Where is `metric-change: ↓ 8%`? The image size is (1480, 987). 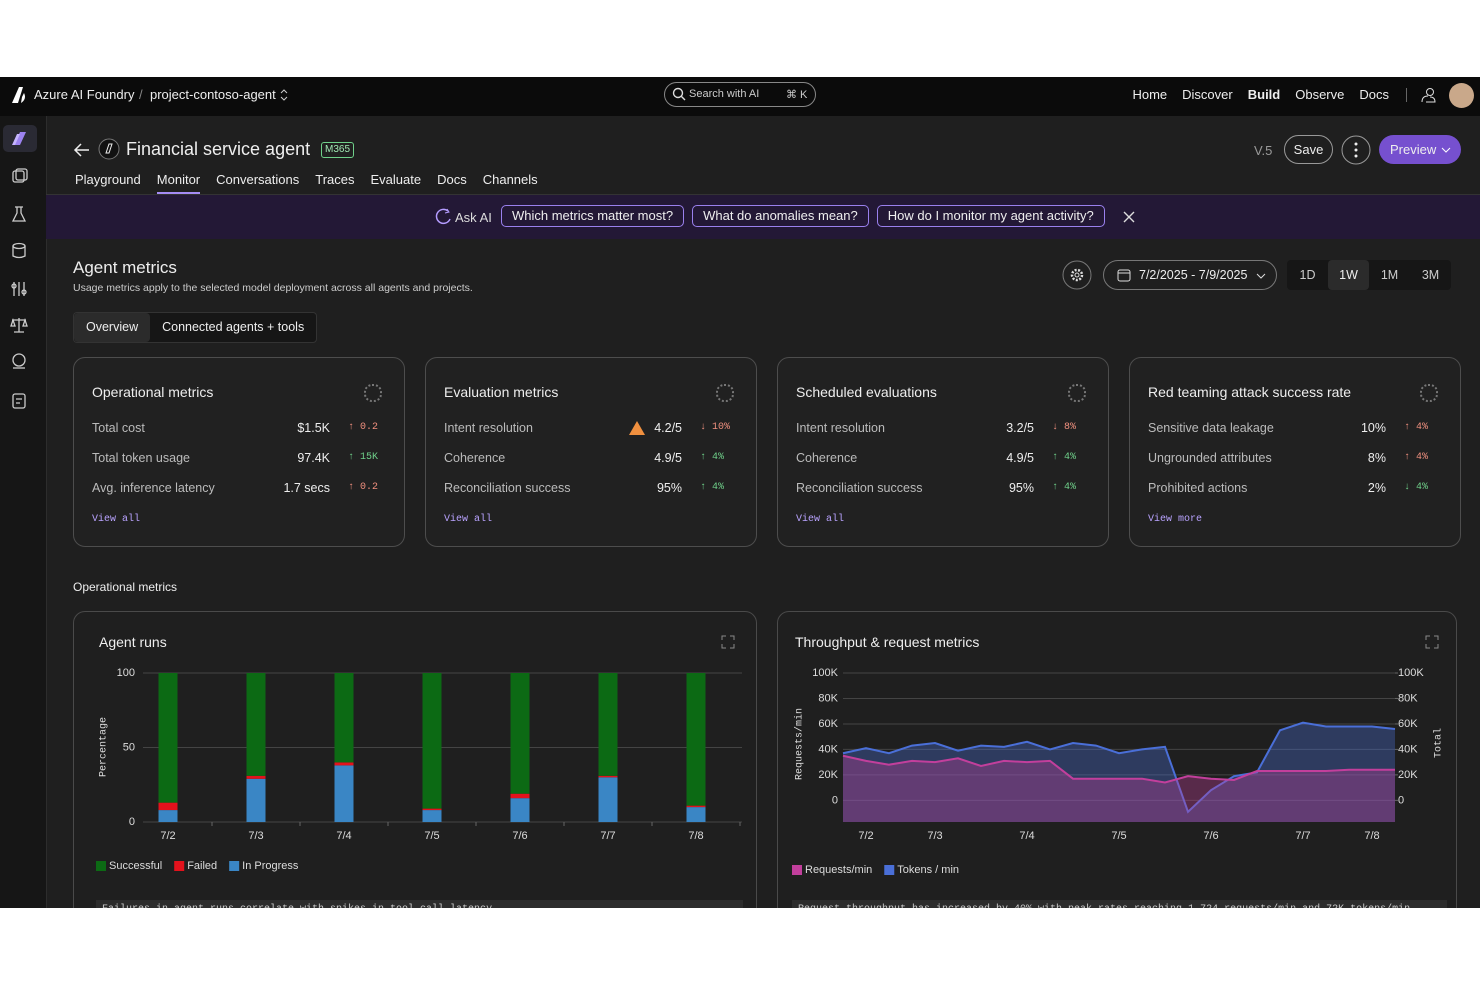 metric-change: ↓ 8% is located at coordinates (1064, 427).